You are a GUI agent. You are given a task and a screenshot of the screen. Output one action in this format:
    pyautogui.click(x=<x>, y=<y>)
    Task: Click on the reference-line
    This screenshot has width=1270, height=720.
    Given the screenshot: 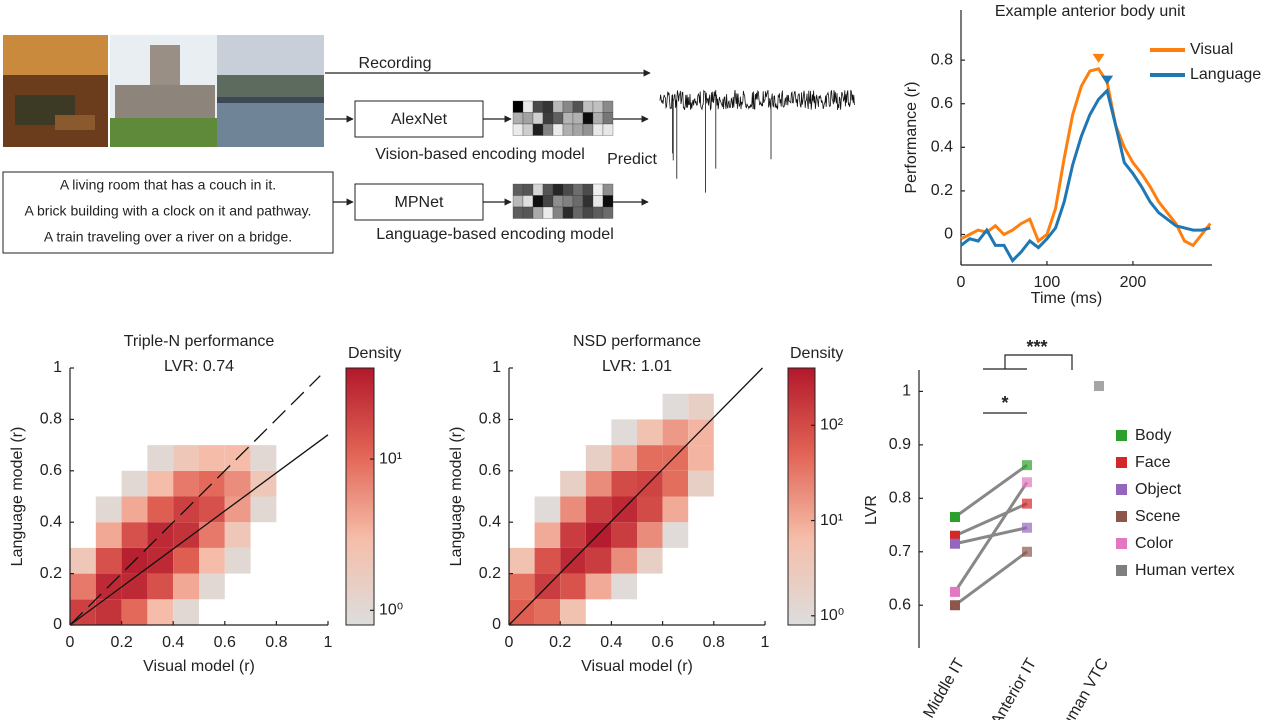 What is the action you would take?
    pyautogui.click(x=199, y=530)
    